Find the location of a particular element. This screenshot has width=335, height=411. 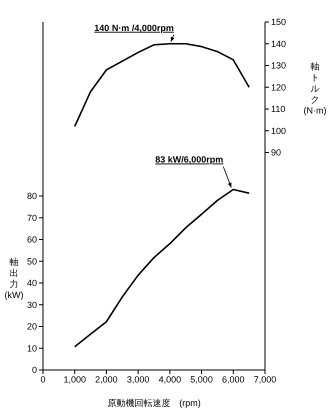

x-tick-label: 2,000 is located at coordinates (106, 379).